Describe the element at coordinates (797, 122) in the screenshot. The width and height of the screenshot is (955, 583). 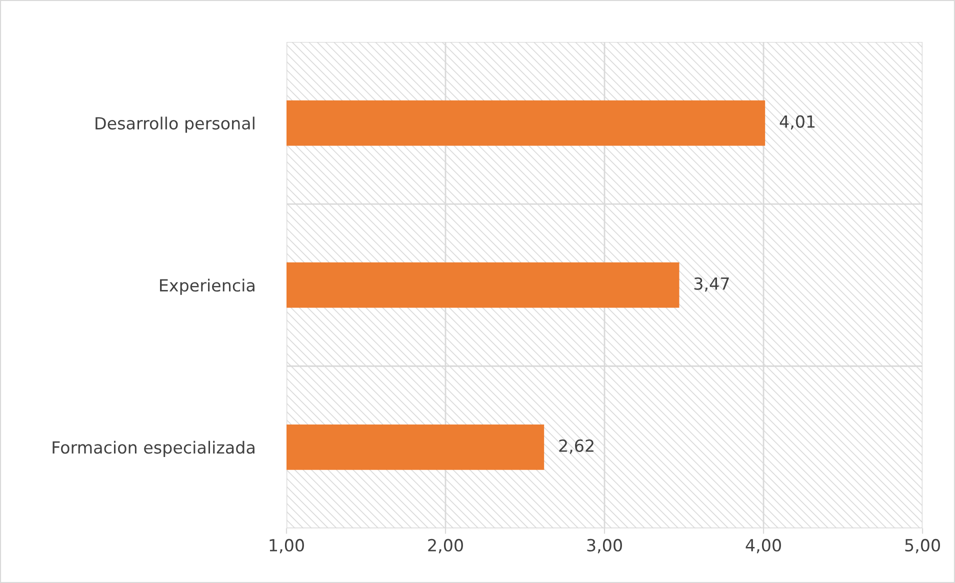
I see `data-label: 4,01` at that location.